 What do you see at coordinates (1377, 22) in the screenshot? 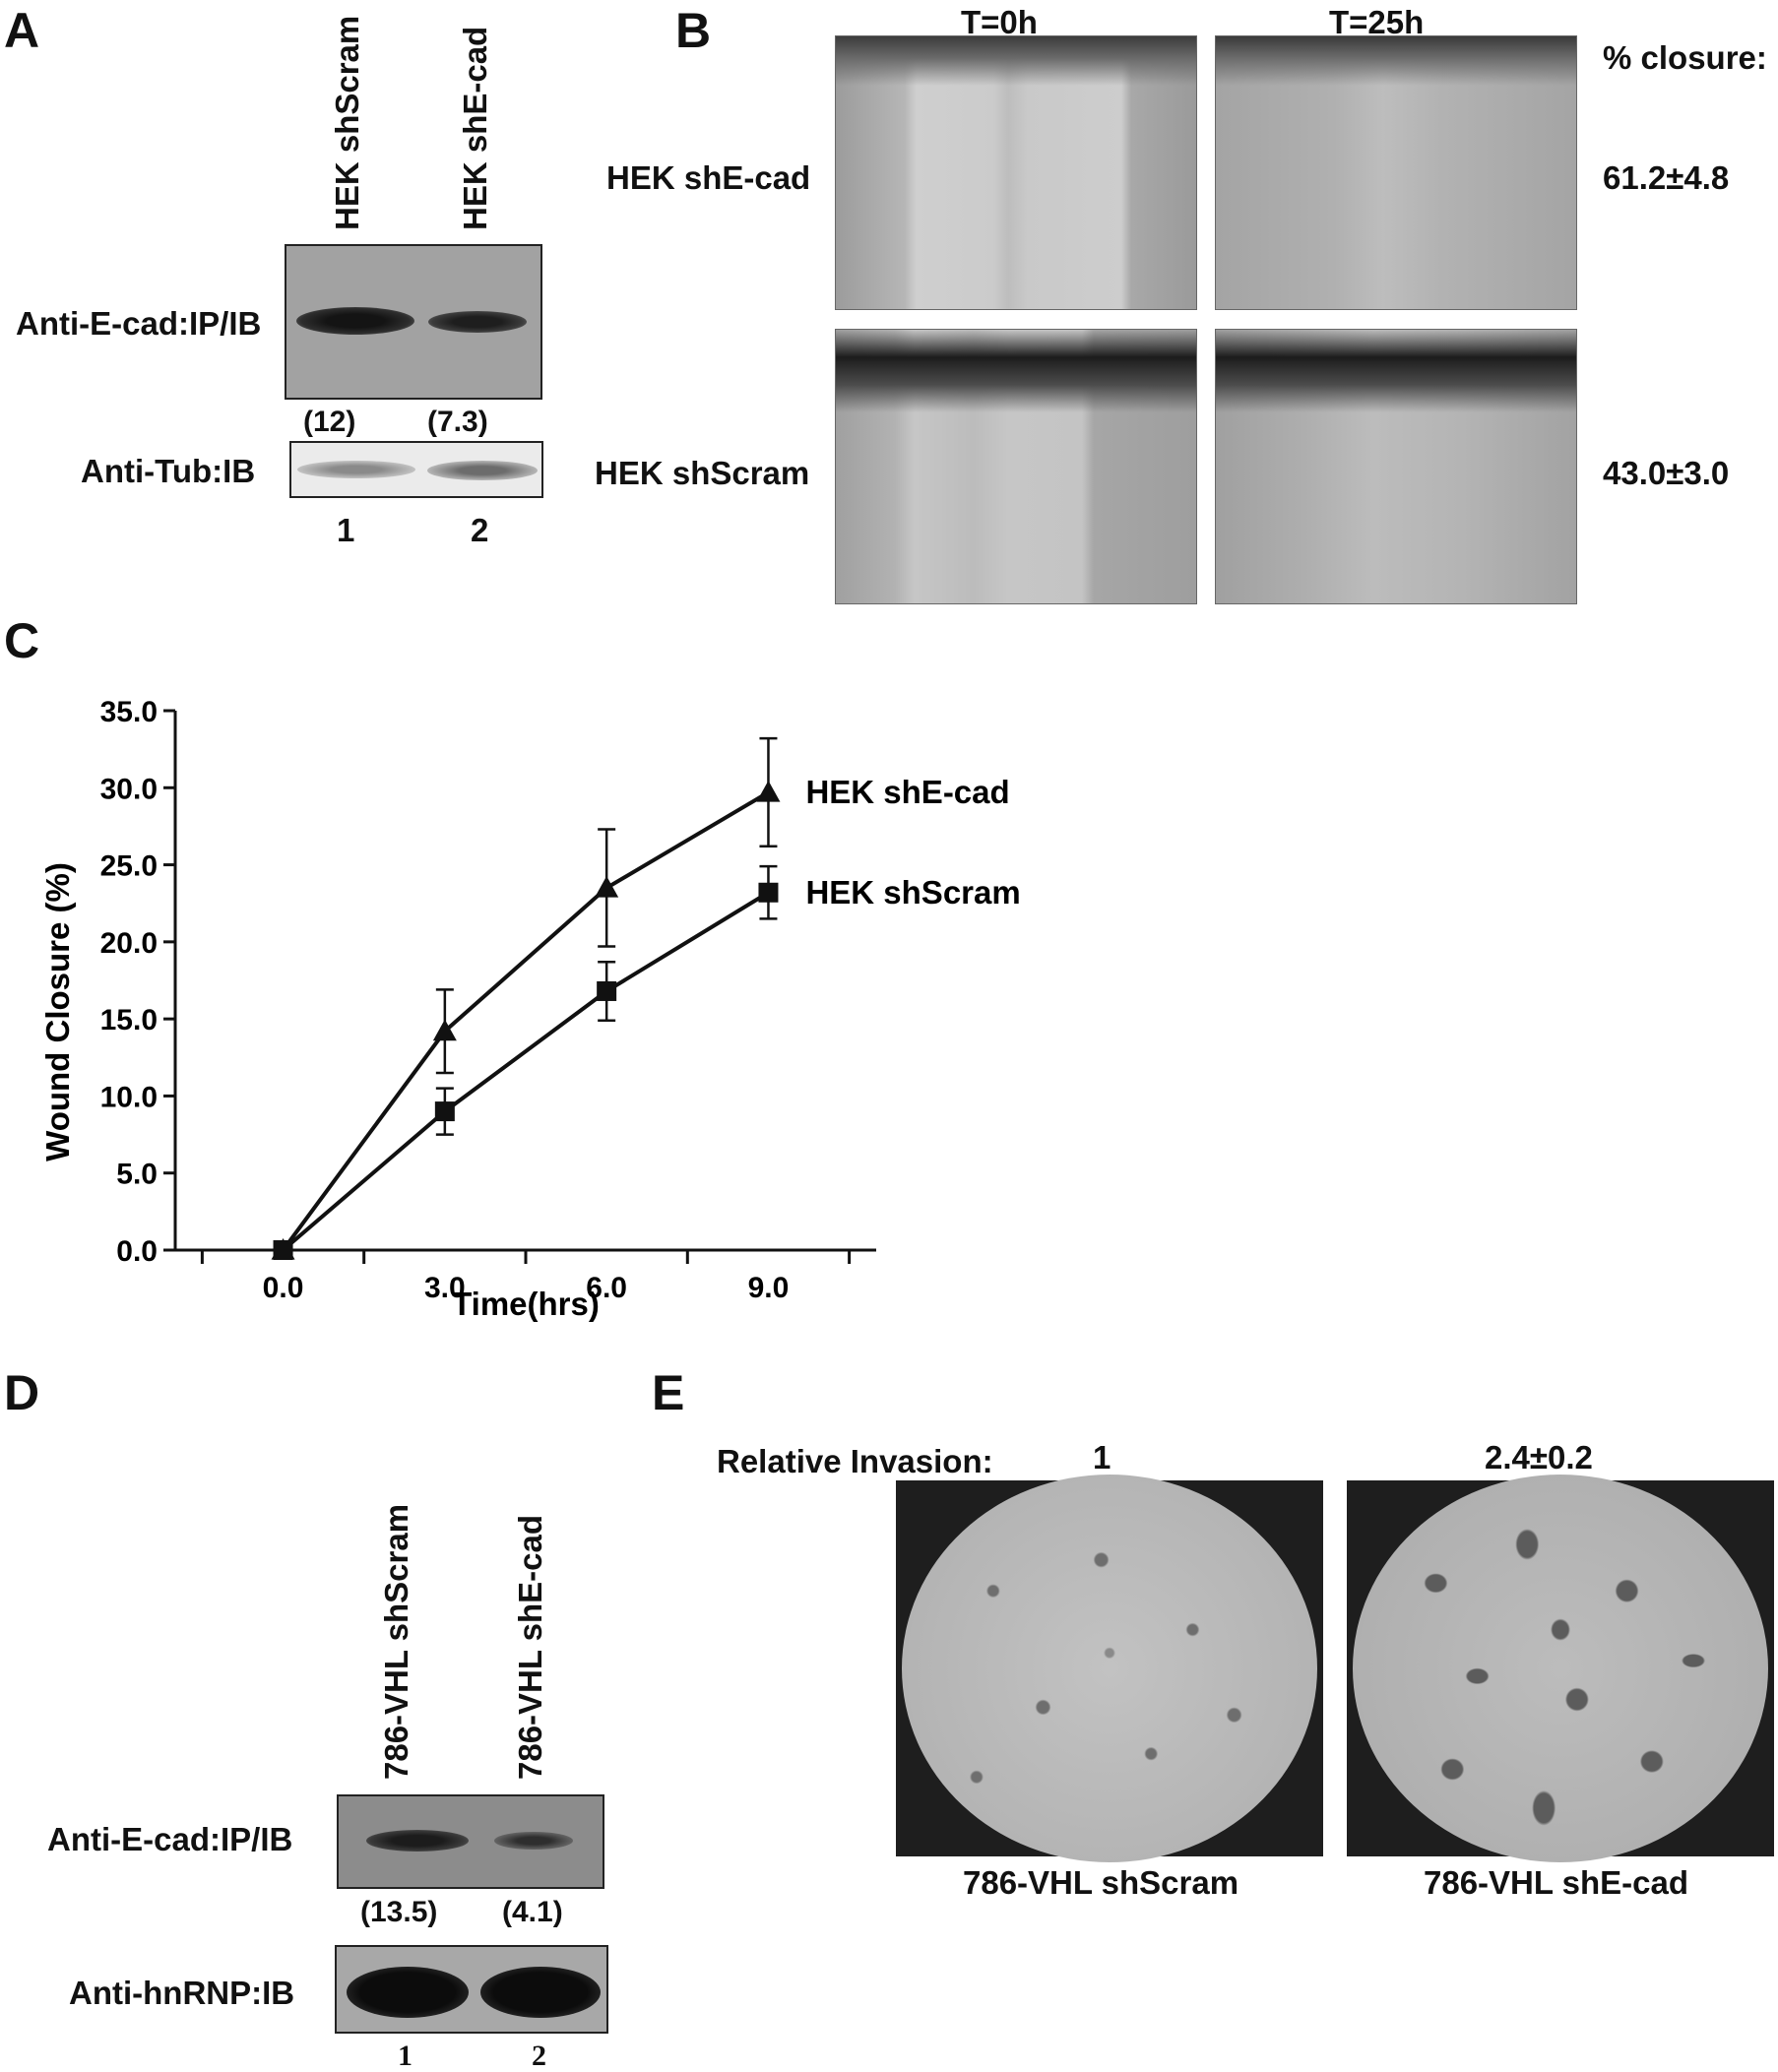
I see `time-header-25h: T=25h` at bounding box center [1377, 22].